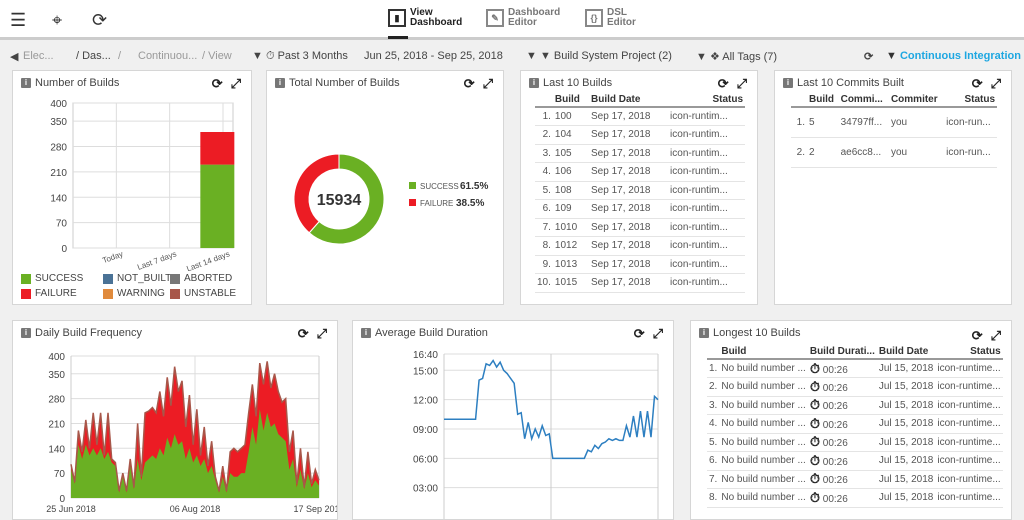 This screenshot has width=1024, height=520. Describe the element at coordinates (953, 56) in the screenshot. I see `dashboard-selector: ▼ Continuous Integration` at that location.